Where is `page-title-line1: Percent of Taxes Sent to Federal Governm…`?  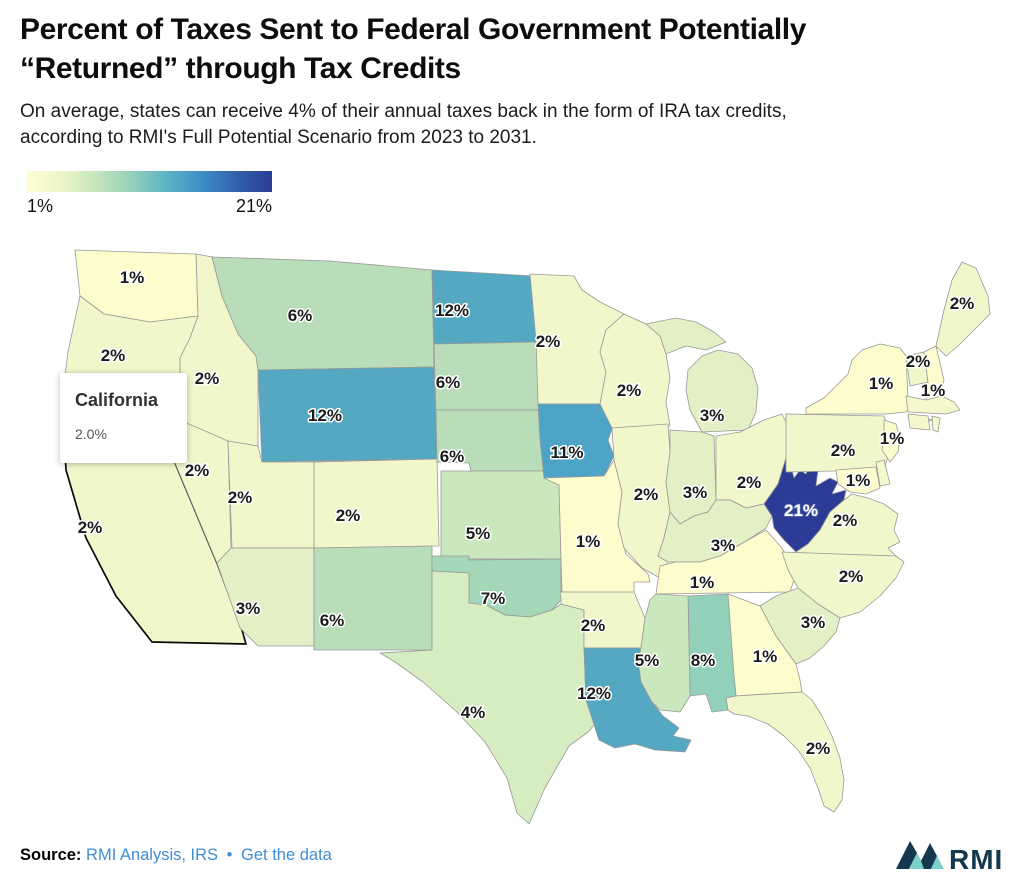 page-title-line1: Percent of Taxes Sent to Federal Governm… is located at coordinates (413, 29).